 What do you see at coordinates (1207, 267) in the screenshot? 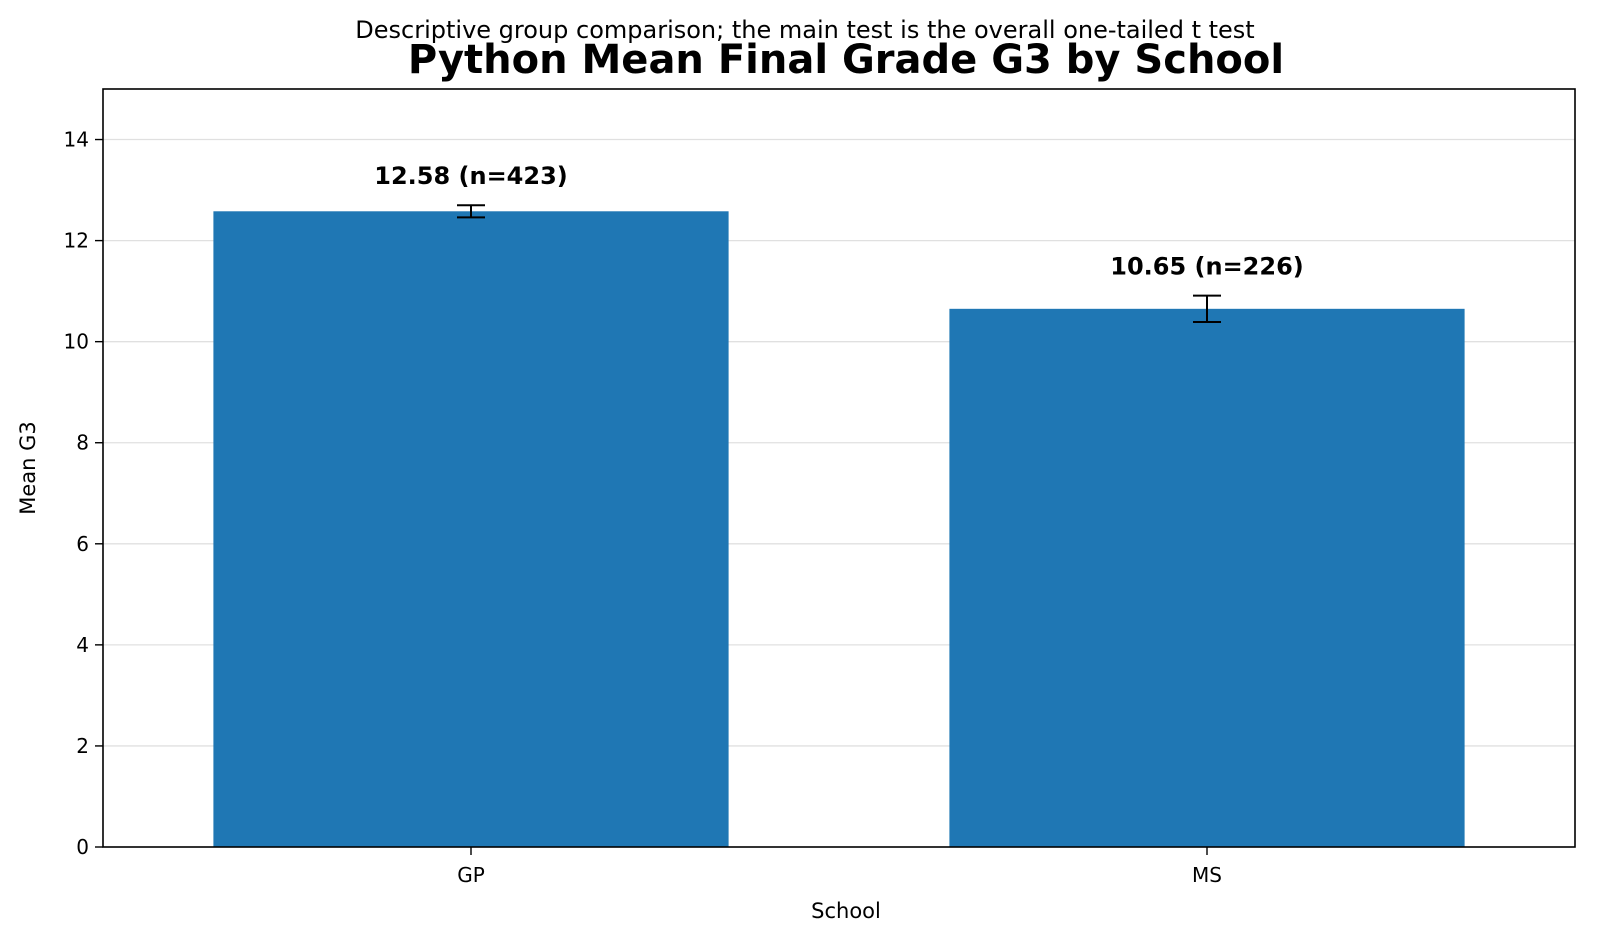
I see `data-label-ms: 10.65 (n=226)` at bounding box center [1207, 267].